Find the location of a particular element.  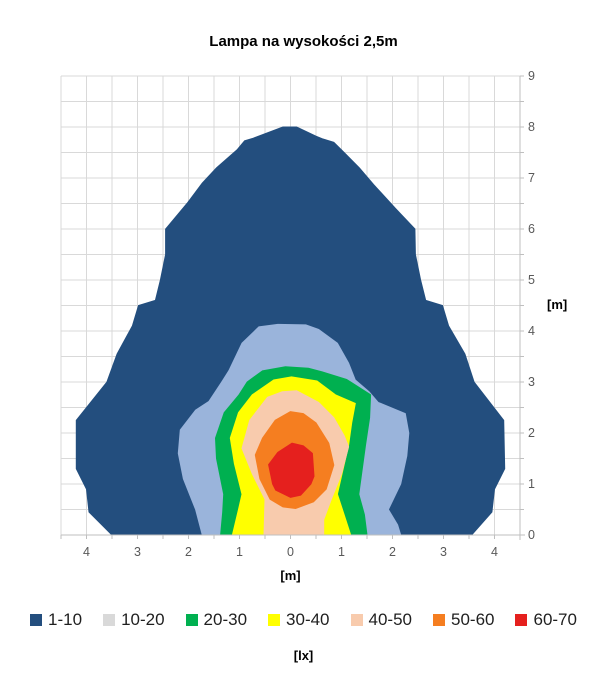

legend-label: 50-60 is located at coordinates (473, 619).